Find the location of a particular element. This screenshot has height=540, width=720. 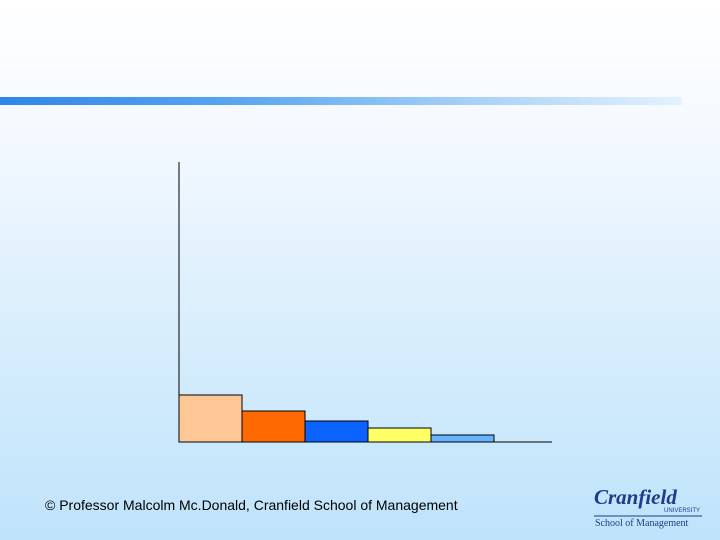

title-divider-bar is located at coordinates (341, 101).